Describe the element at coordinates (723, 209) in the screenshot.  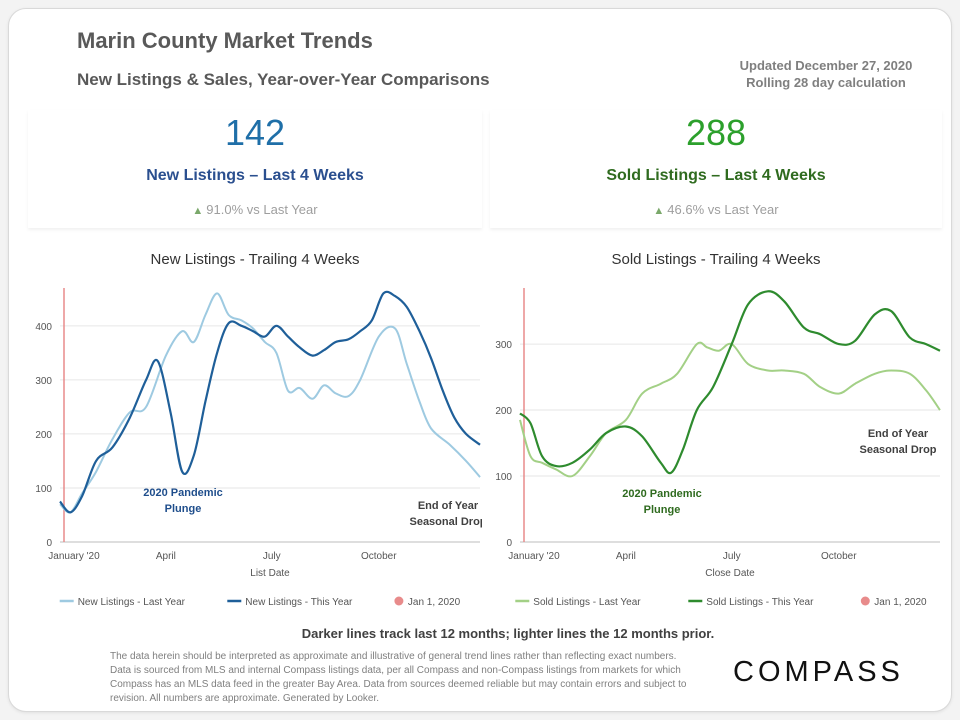
I see `kpi-sold-change-text: 46.6% vs Last Year` at that location.